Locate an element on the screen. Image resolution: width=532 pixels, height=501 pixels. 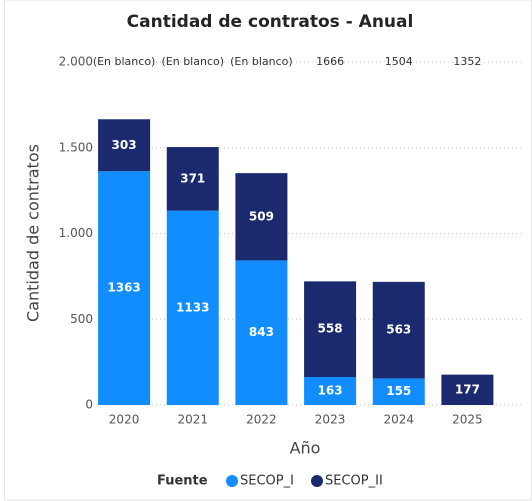
data-label: 1363 is located at coordinates (123, 288).